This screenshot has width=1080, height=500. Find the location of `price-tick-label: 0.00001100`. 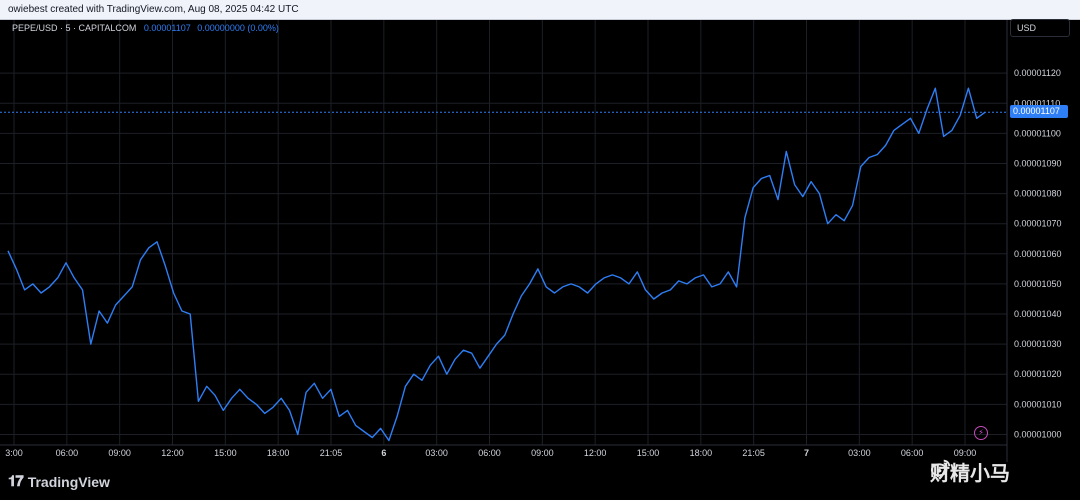

price-tick-label: 0.00001100 is located at coordinates (1037, 133).